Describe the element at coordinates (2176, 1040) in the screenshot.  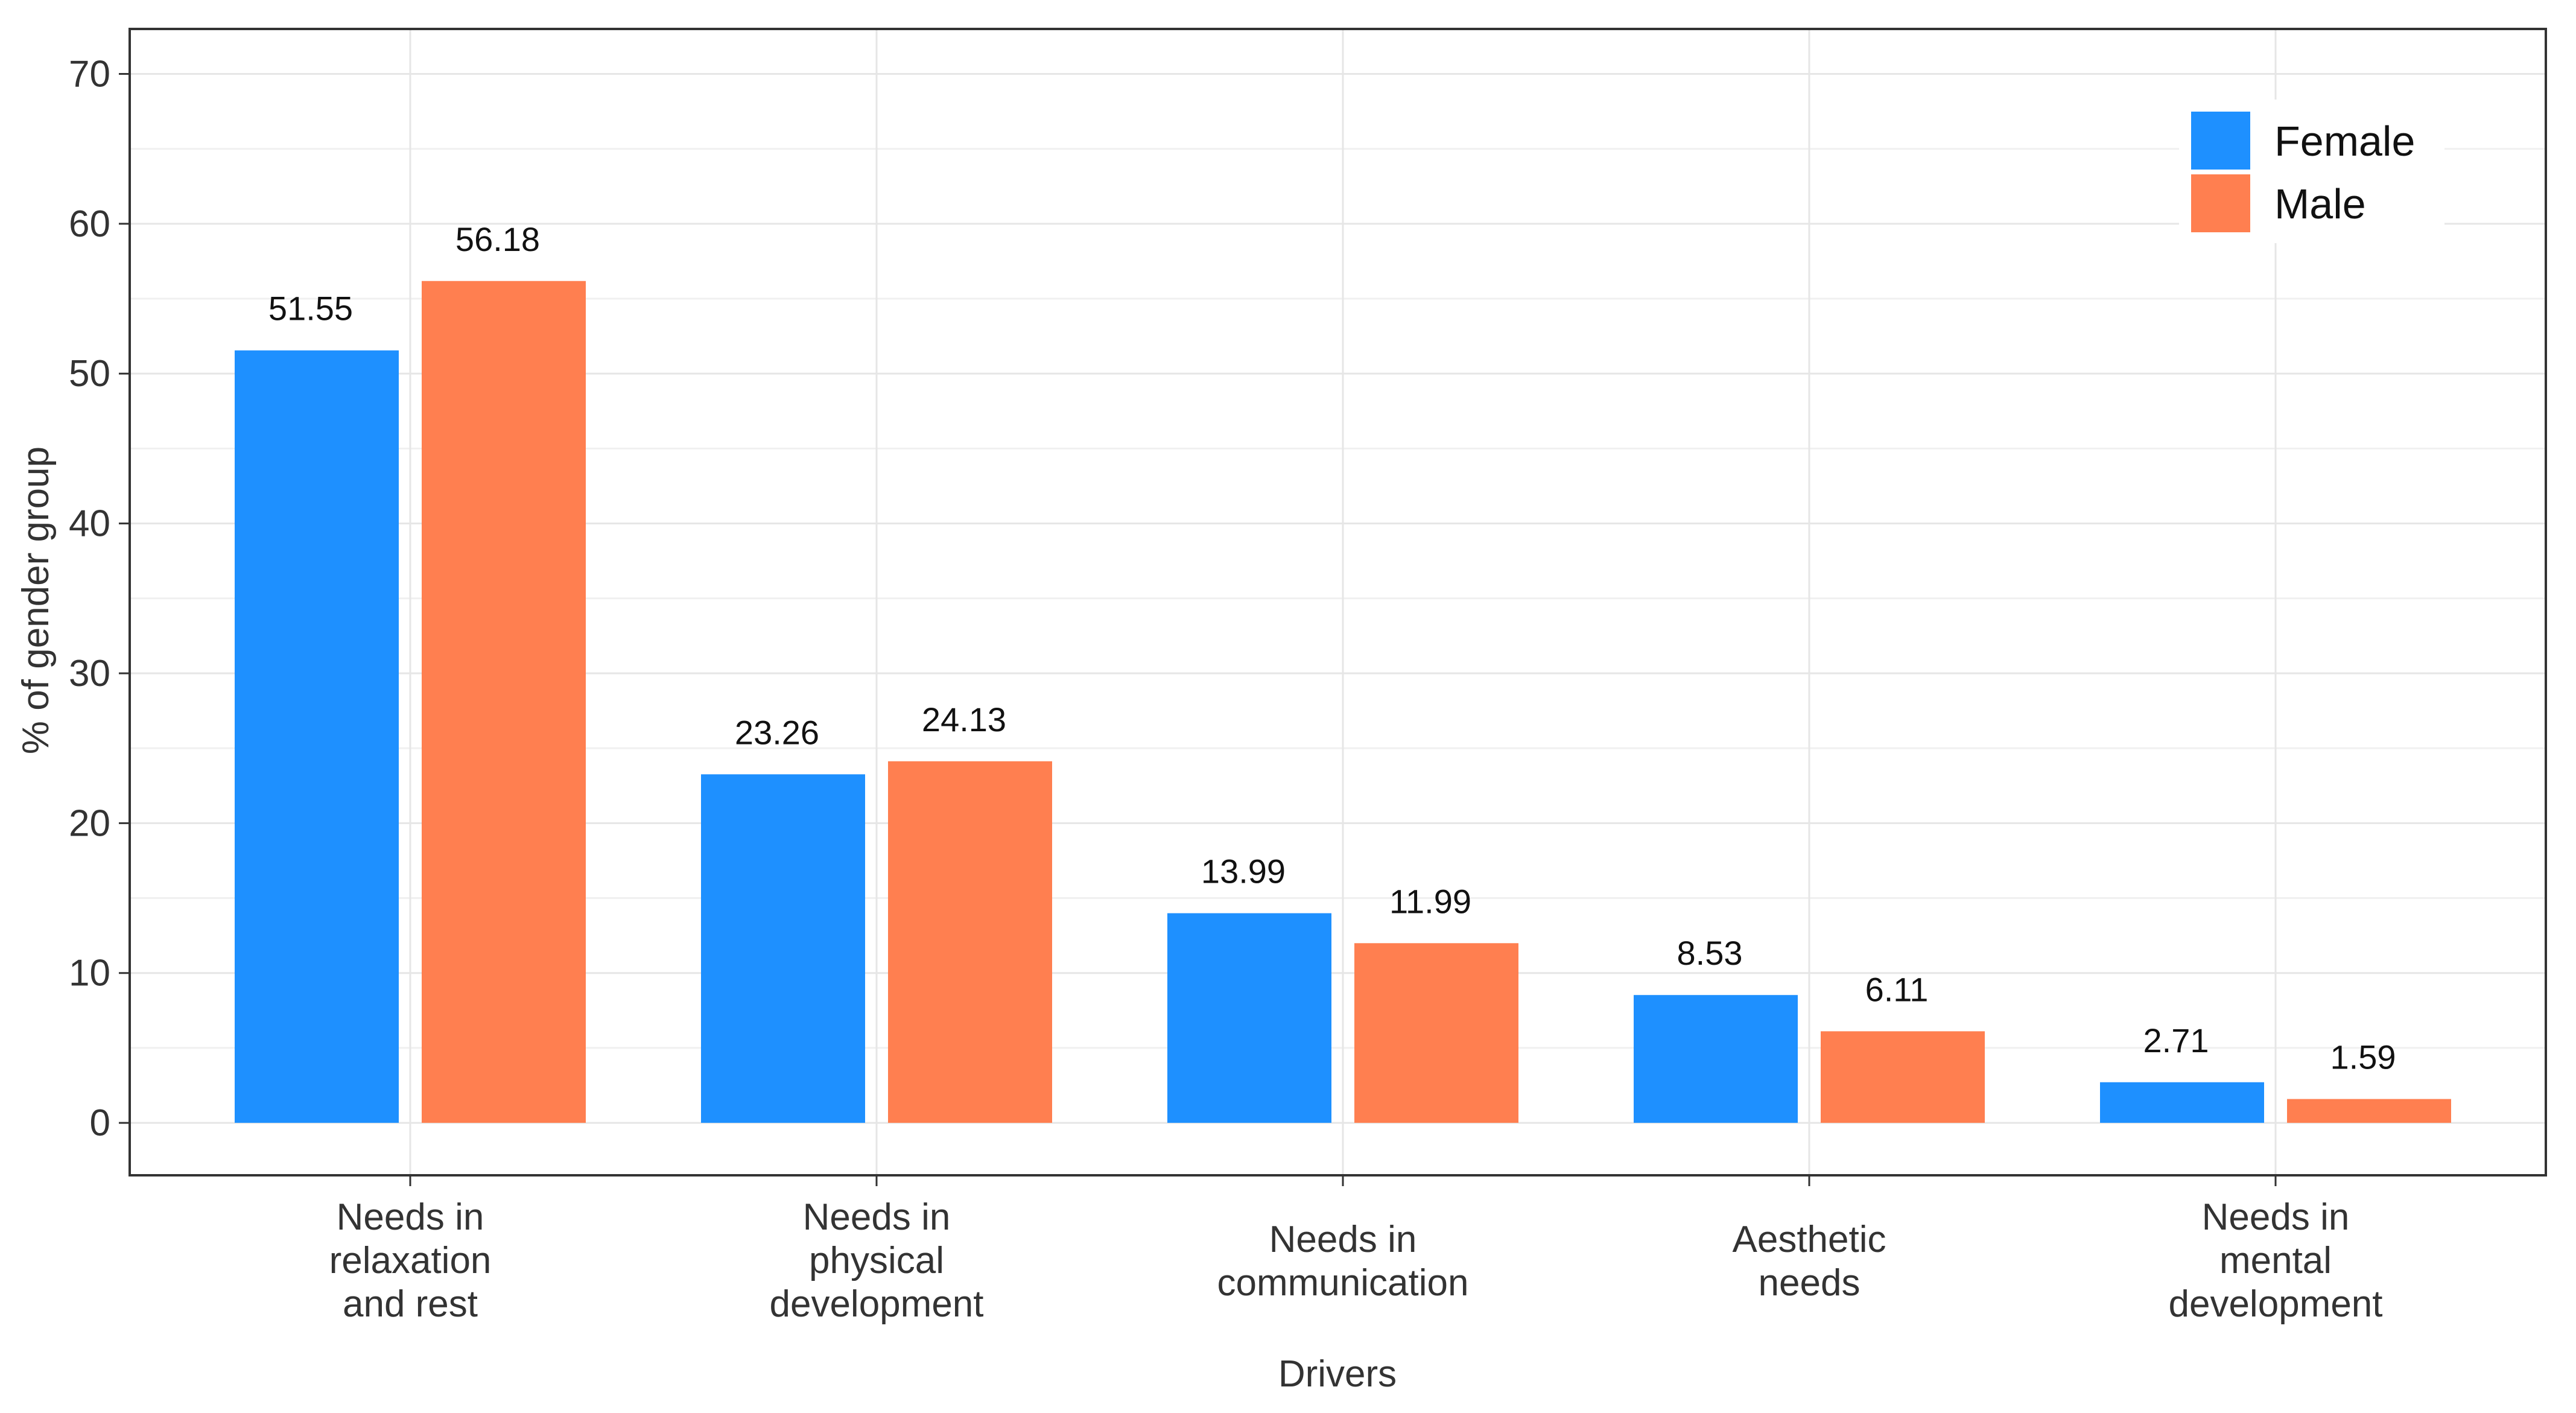
I see `data-label: 2.71` at that location.